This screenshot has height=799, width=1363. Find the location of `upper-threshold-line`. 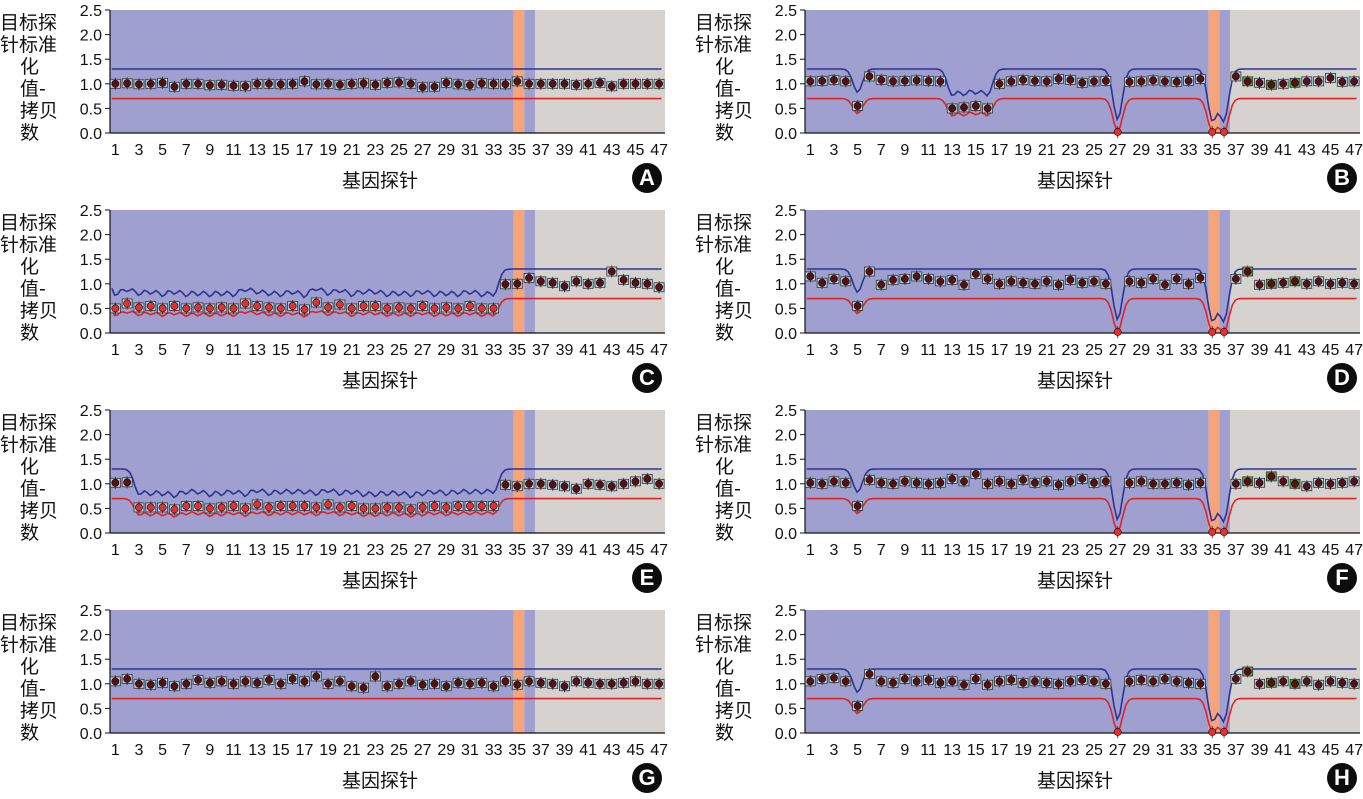

upper-threshold-line is located at coordinates (1081, 96).